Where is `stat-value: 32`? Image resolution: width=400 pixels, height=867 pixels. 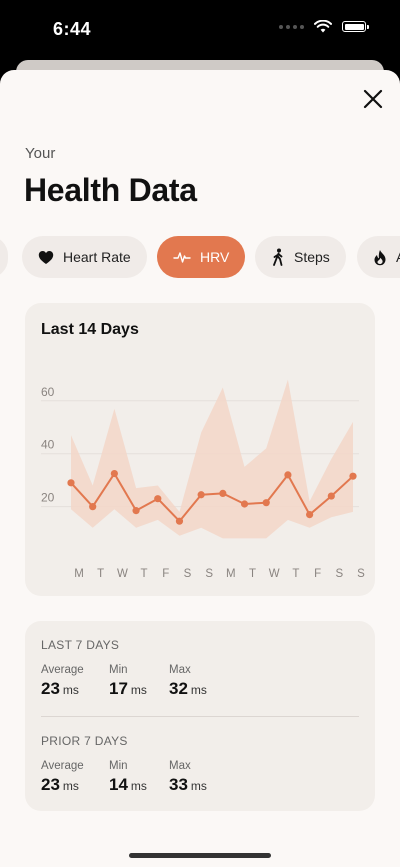 stat-value: 32 is located at coordinates (178, 688).